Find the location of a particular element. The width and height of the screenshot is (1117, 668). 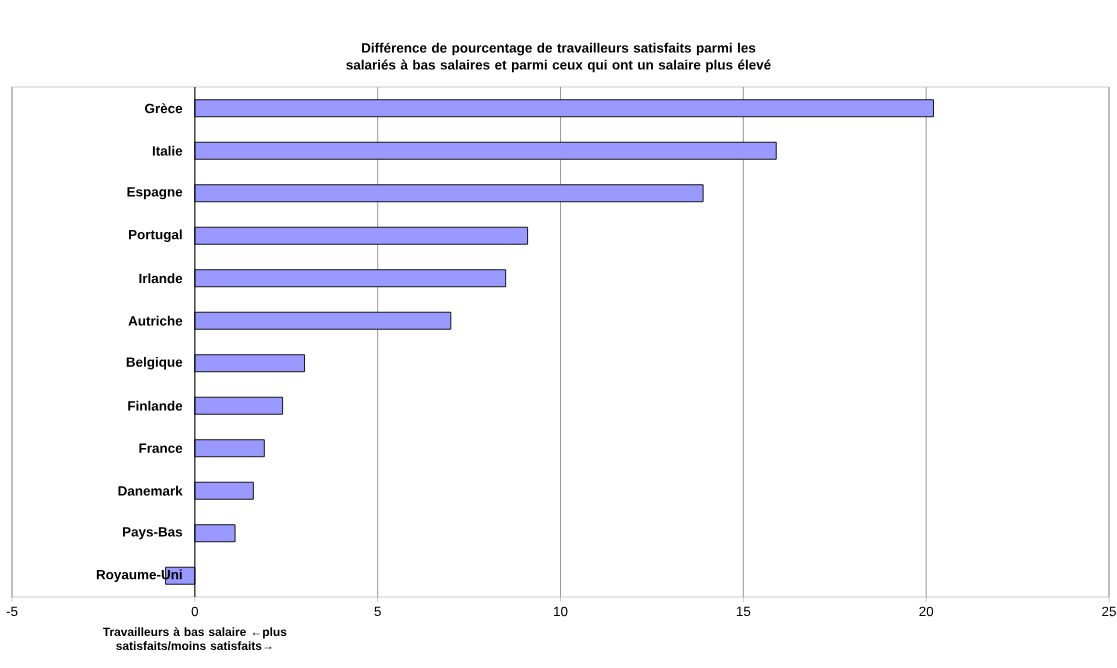

x-tick-label: -5 is located at coordinates (12, 611).